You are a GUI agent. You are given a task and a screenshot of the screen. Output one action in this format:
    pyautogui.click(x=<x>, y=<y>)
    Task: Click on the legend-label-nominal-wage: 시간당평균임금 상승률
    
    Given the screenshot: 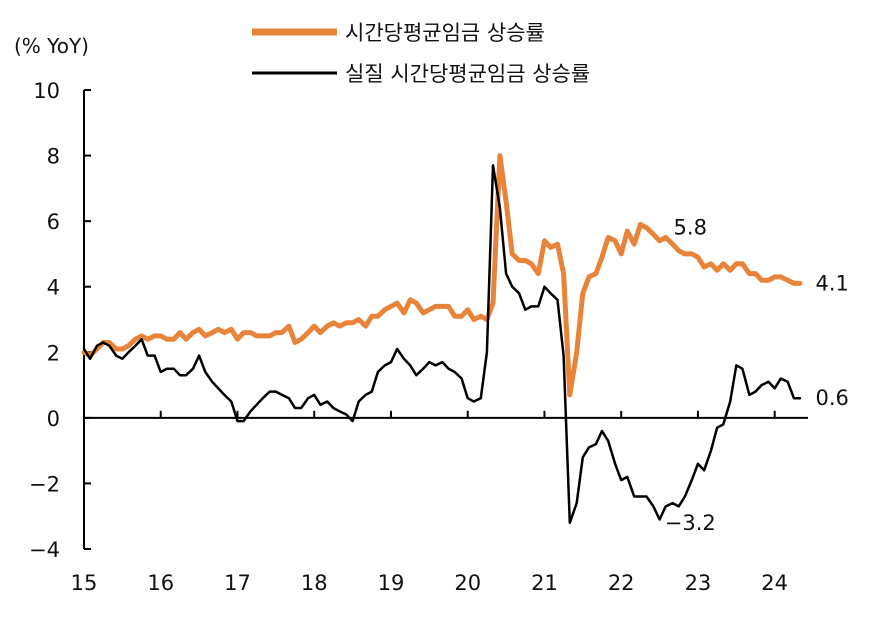 What is the action you would take?
    pyautogui.click(x=445, y=33)
    